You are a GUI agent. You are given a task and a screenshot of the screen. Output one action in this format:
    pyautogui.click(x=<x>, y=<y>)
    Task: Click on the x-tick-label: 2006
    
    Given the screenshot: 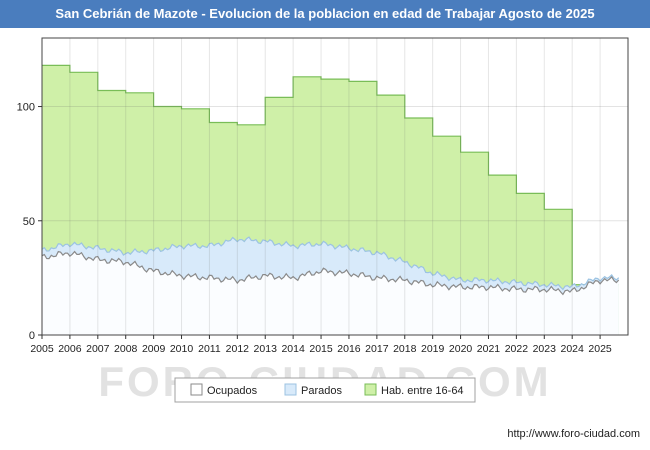 What is the action you would take?
    pyautogui.click(x=70, y=349)
    